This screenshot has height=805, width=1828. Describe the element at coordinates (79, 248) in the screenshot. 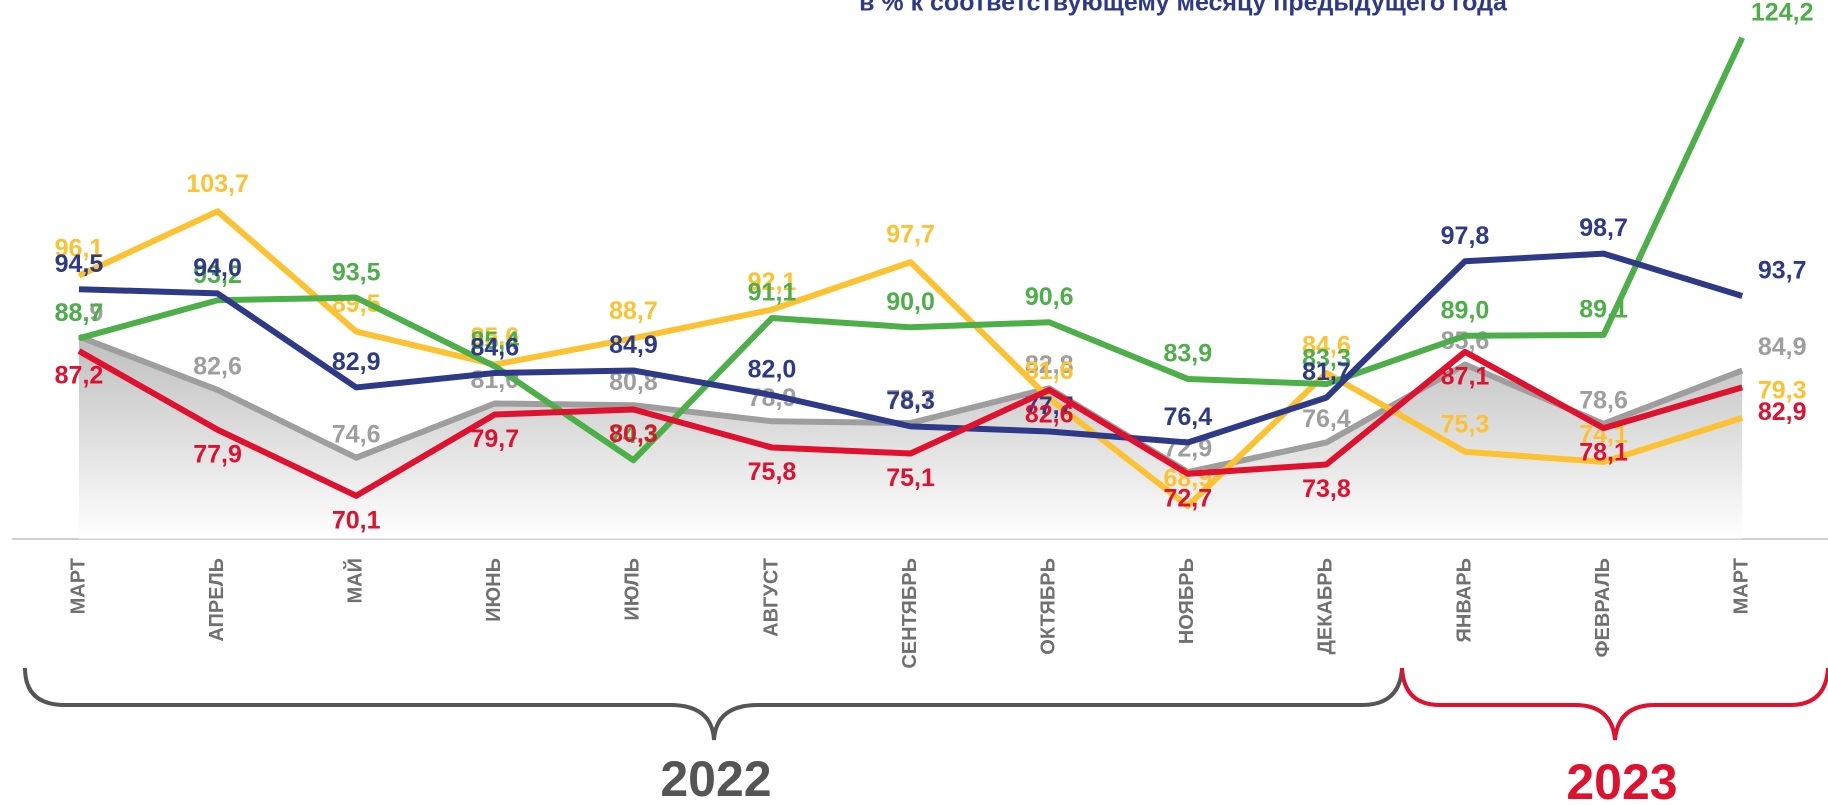

I see `data-label: 96,1` at that location.